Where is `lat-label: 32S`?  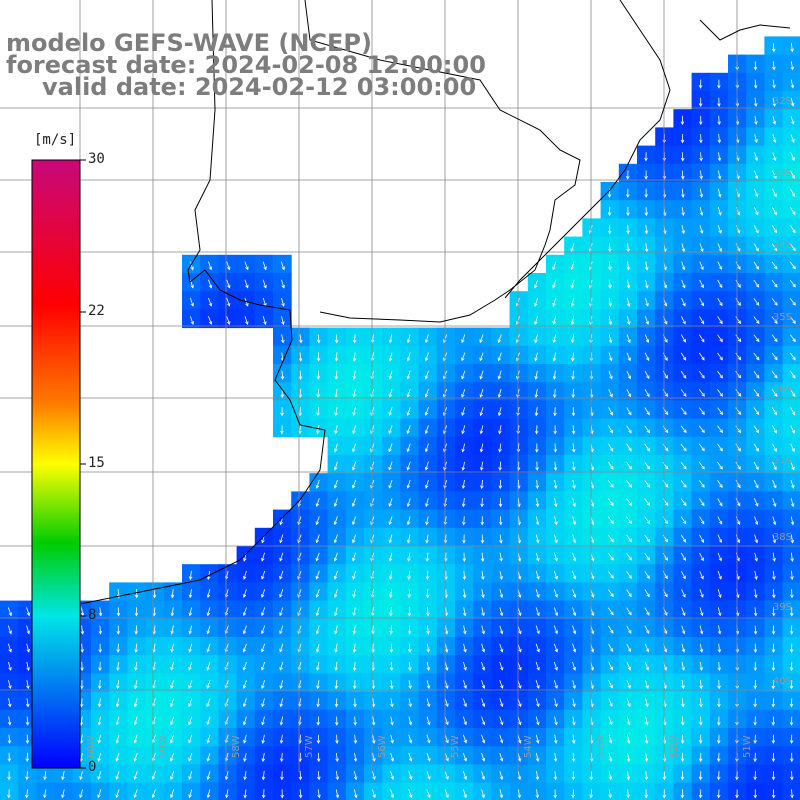 lat-label: 32S is located at coordinates (782, 101).